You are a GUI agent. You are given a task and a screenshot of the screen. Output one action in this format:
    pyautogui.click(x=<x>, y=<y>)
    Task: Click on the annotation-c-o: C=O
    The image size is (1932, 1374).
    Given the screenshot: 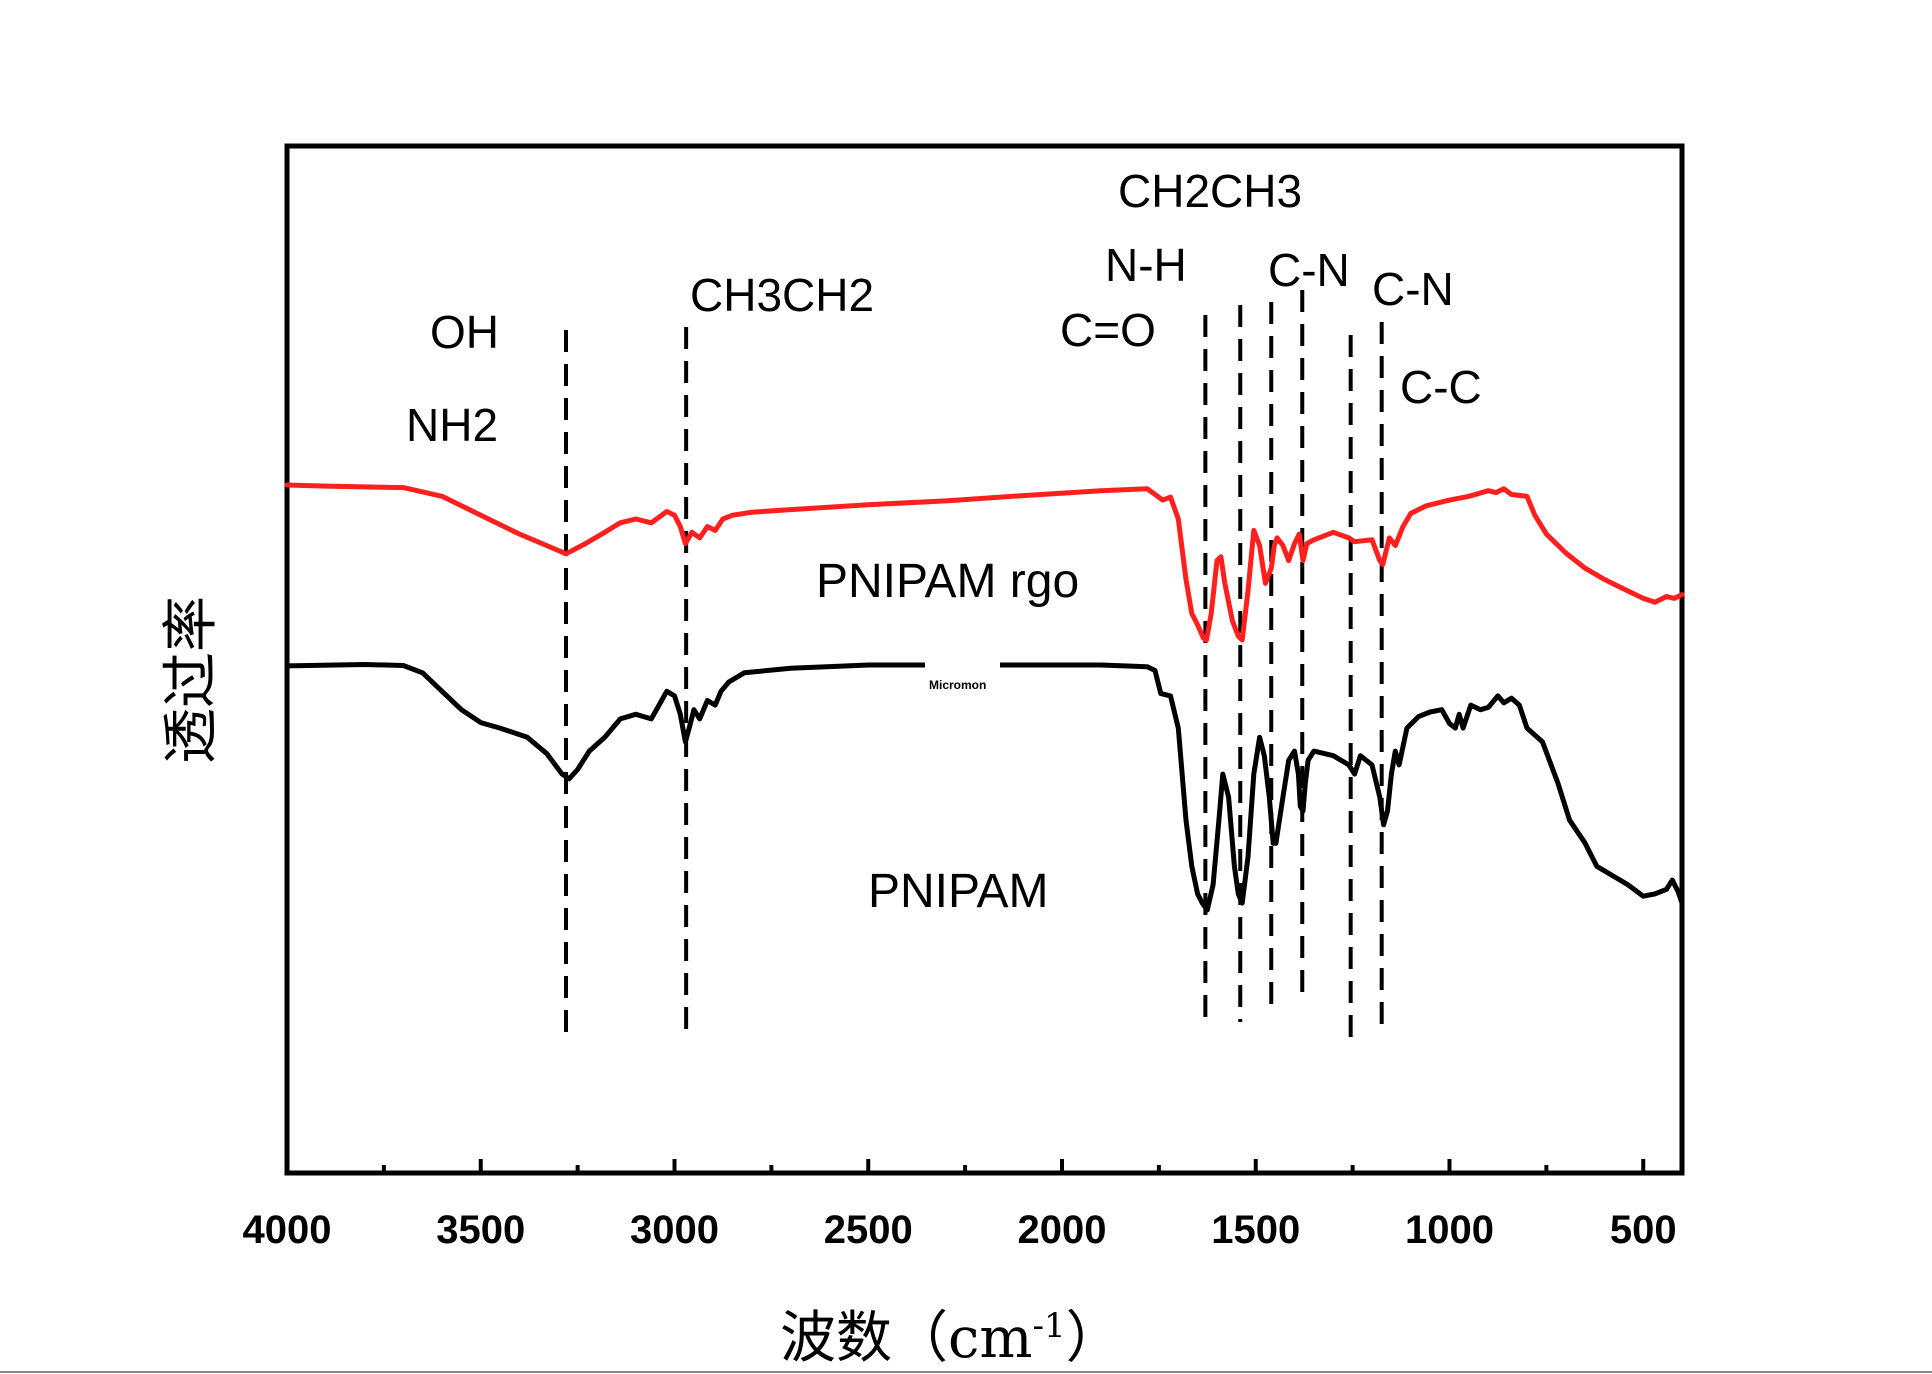 What is the action you would take?
    pyautogui.click(x=1108, y=330)
    